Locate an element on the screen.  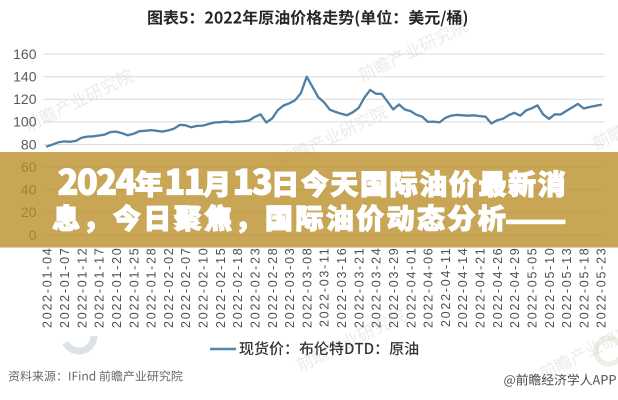
svg-text: 2022-04-06 is located at coordinates (429, 287).